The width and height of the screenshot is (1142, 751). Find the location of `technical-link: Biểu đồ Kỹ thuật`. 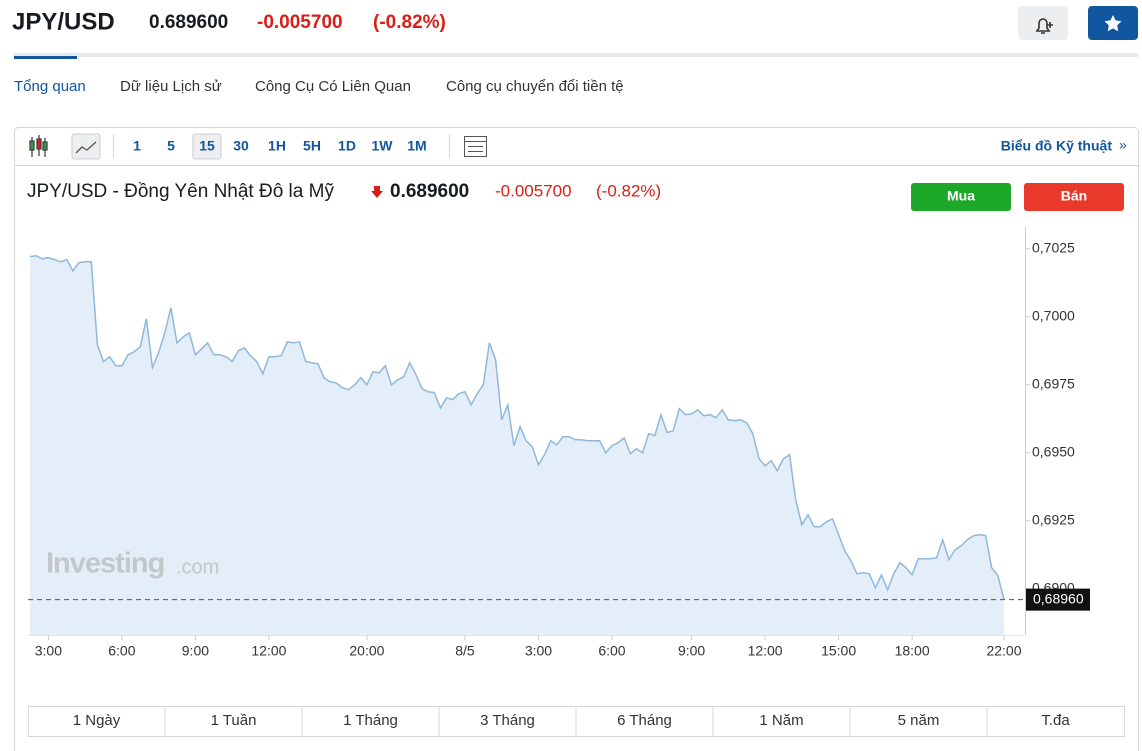

technical-link: Biểu đồ Kỹ thuật is located at coordinates (1057, 146).